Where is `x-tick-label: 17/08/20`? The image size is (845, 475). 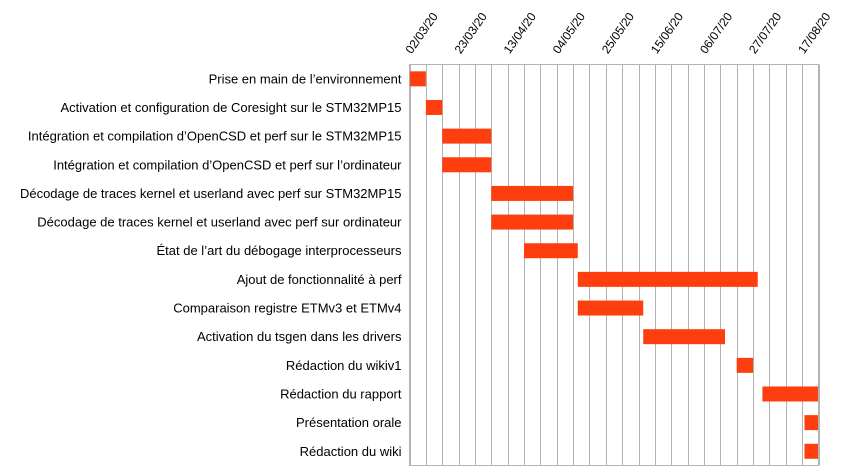
x-tick-label: 17/08/20 is located at coordinates (814, 33).